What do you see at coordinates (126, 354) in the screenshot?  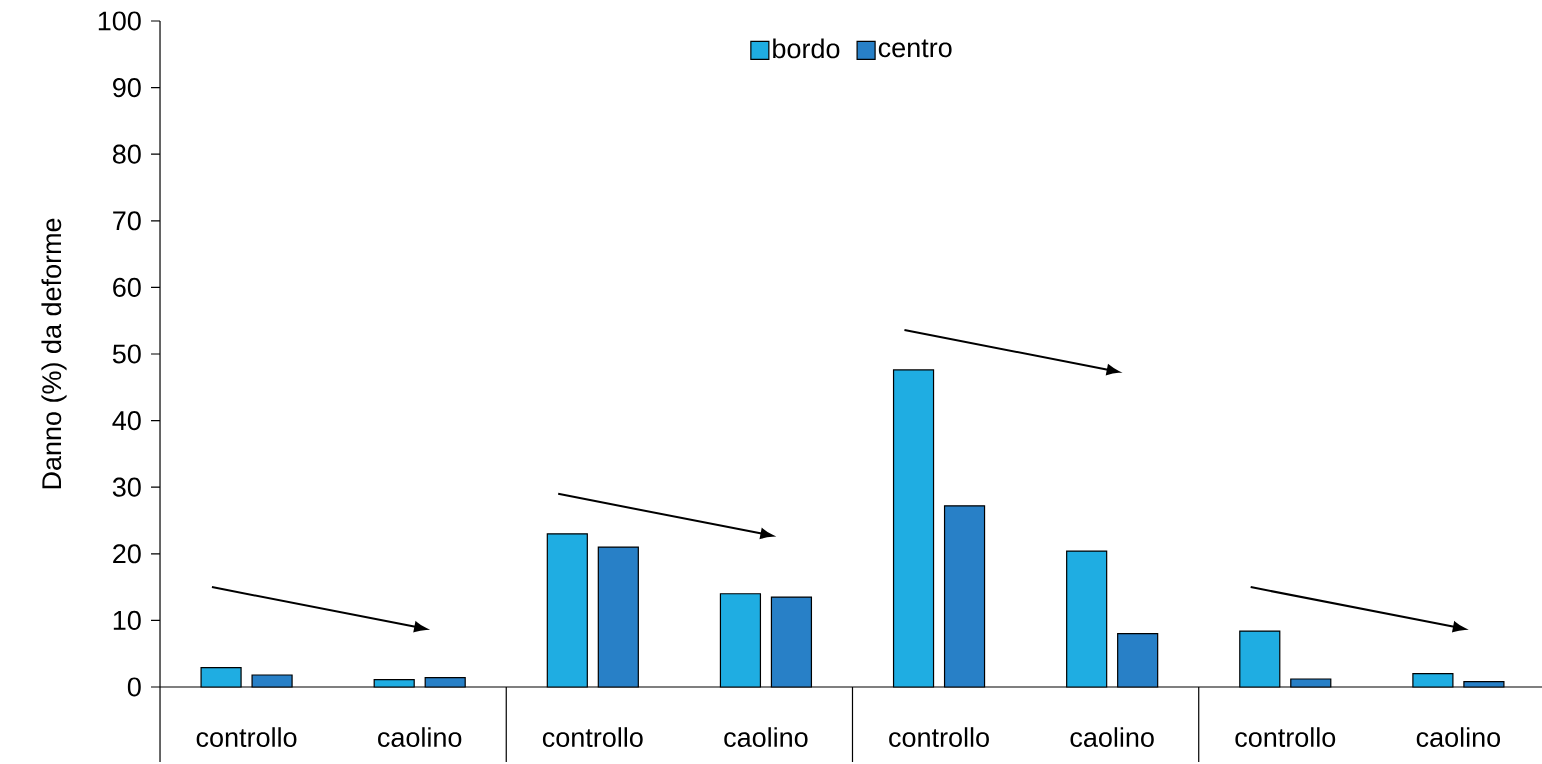 I see `y-tick-label: 50` at bounding box center [126, 354].